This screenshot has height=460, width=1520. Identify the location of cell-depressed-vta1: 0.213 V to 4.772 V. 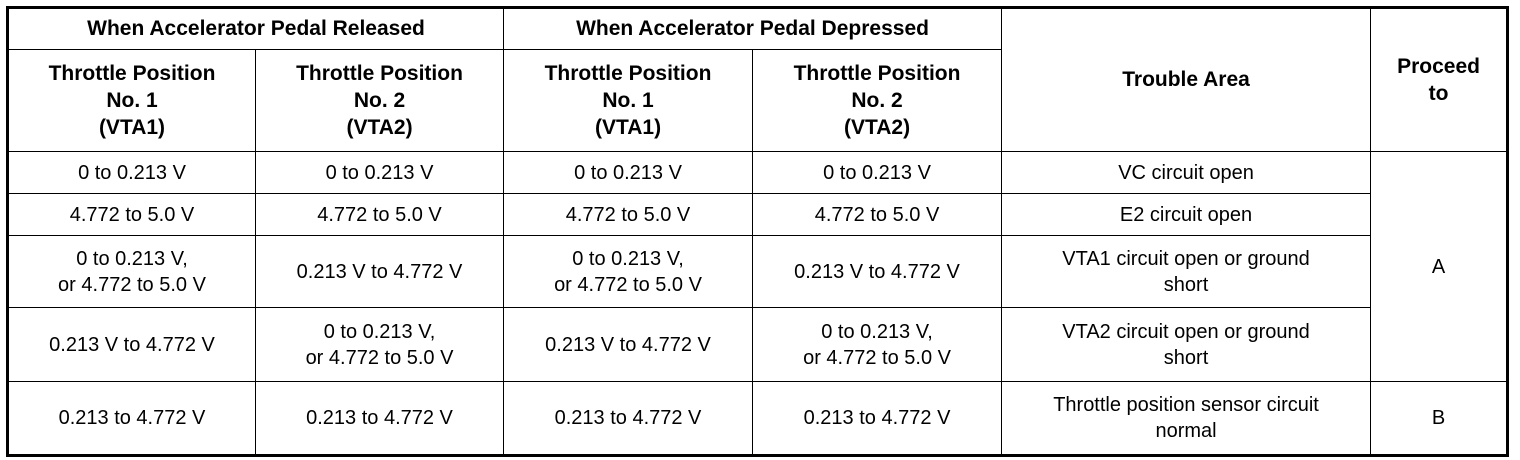
(628, 344).